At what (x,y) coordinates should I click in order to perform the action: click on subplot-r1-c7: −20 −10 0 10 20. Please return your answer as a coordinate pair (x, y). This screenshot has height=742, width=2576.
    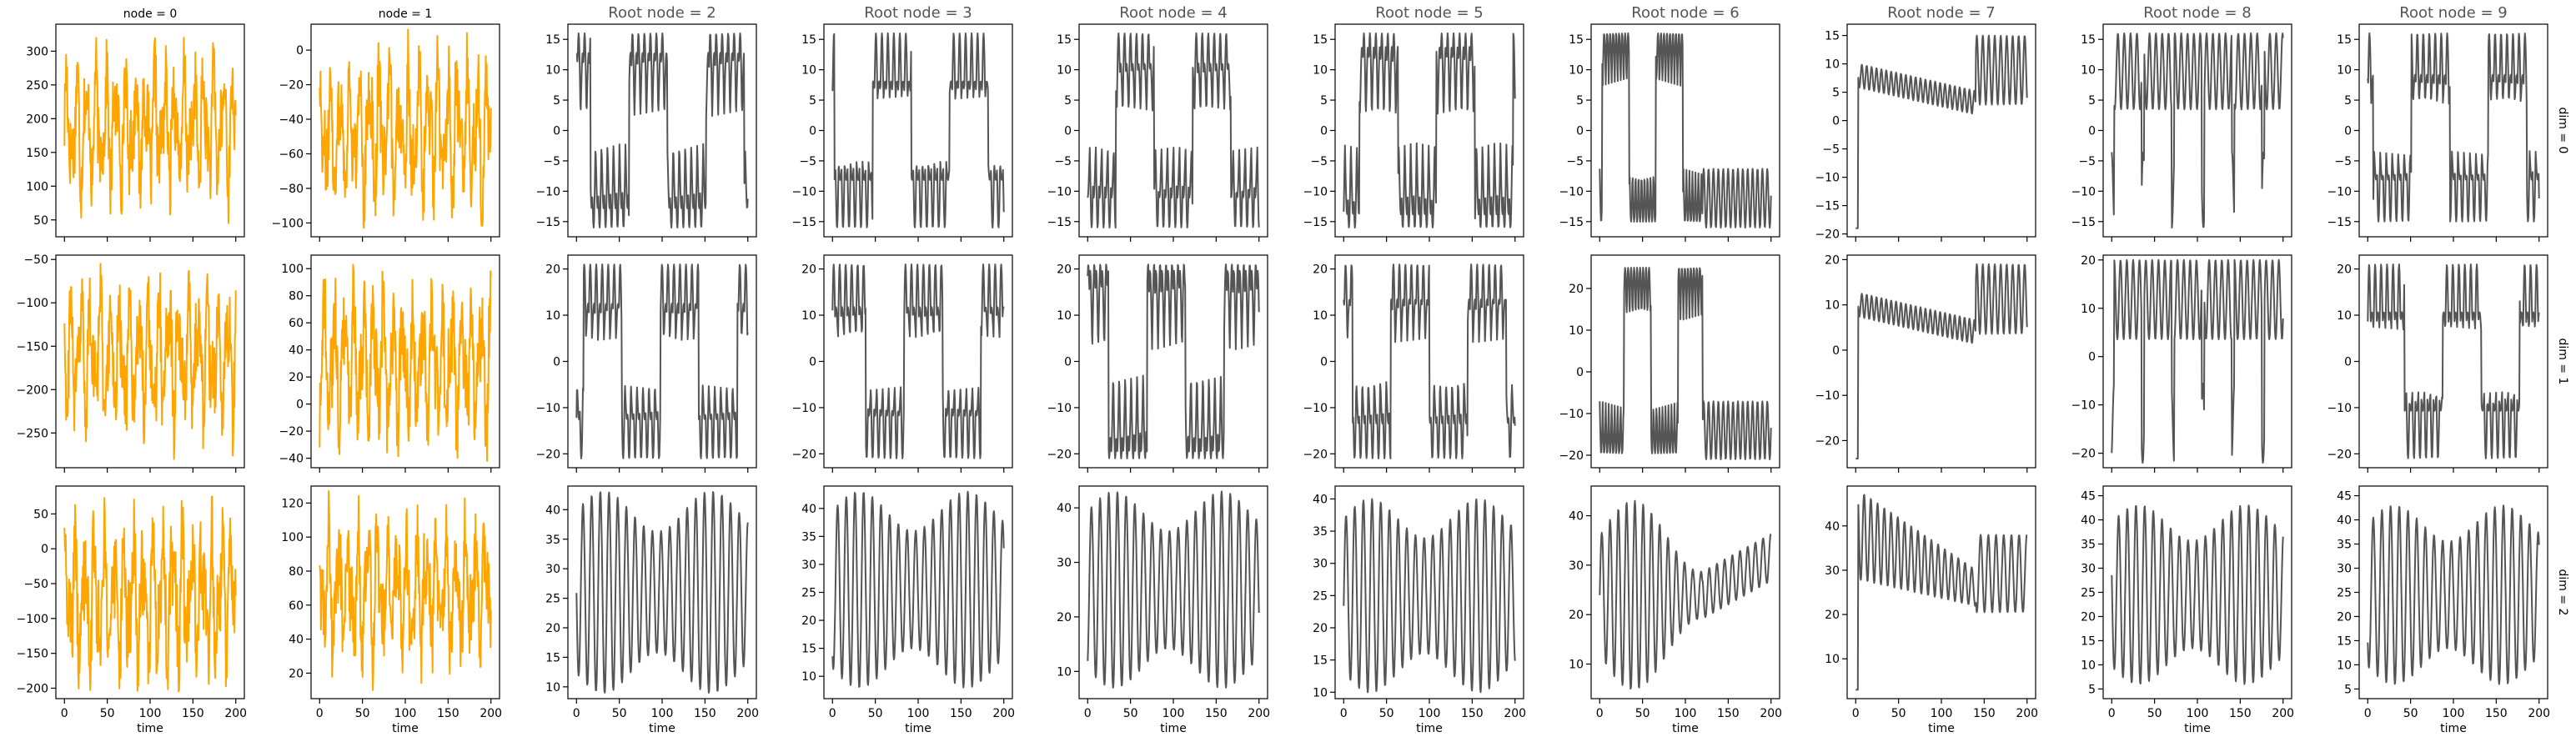
    Looking at the image, I should click on (1925, 363).